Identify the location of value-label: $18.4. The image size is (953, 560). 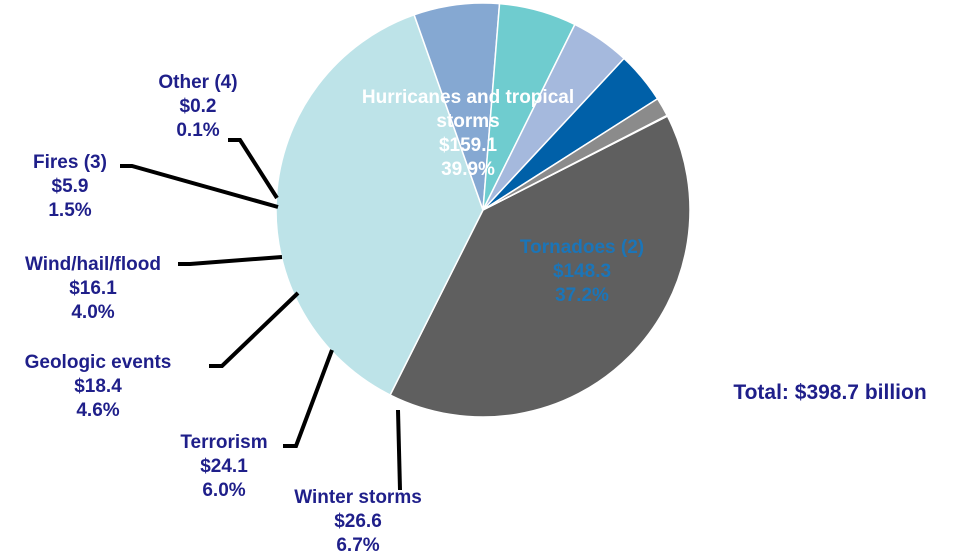
(98, 386).